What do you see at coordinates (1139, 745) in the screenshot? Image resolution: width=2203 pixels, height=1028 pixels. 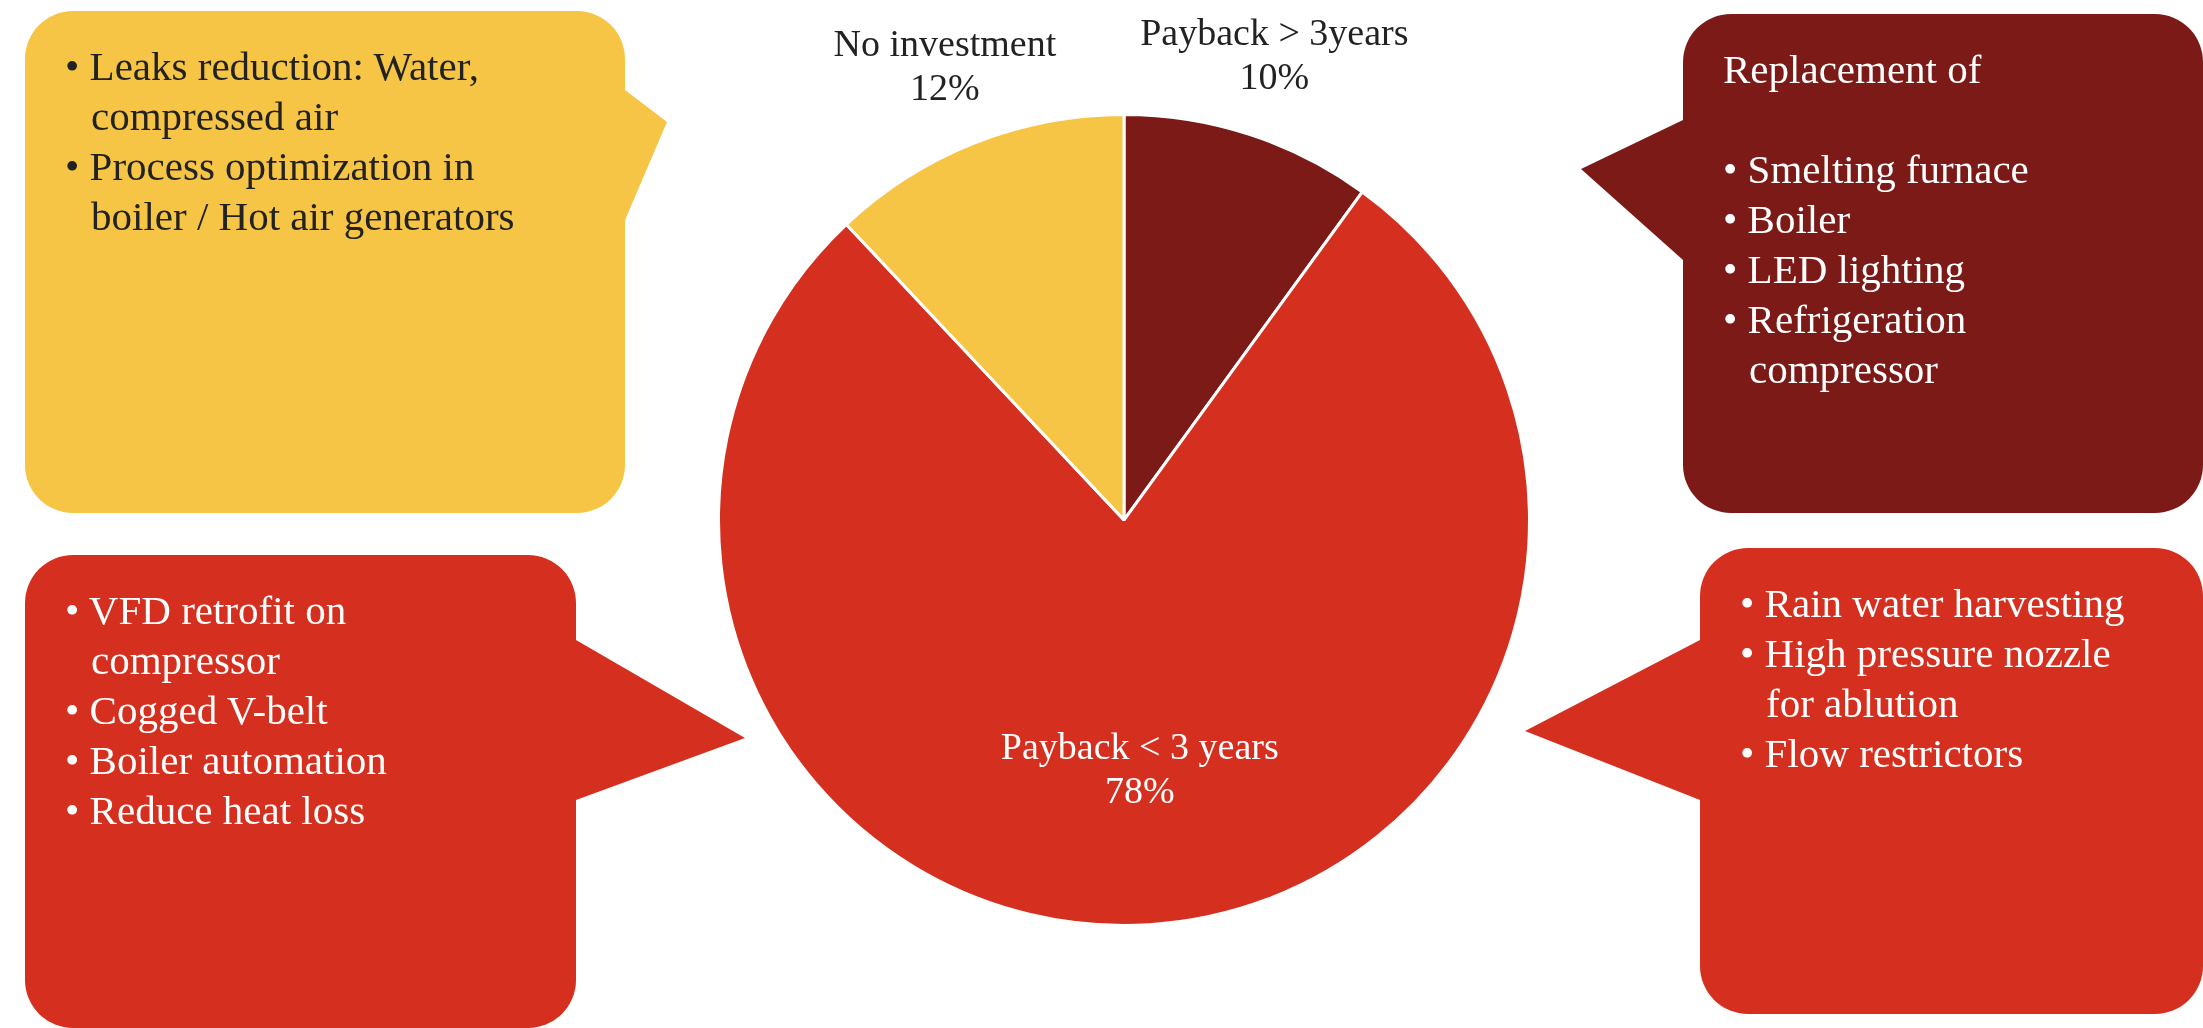 I see `slice-label: Payback < 3 years` at bounding box center [1139, 745].